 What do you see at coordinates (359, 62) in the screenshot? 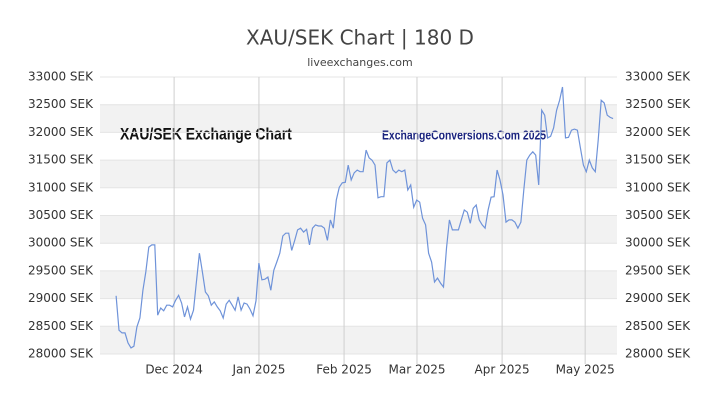
I see `chart-subtitle: liveexchanges.com` at bounding box center [359, 62].